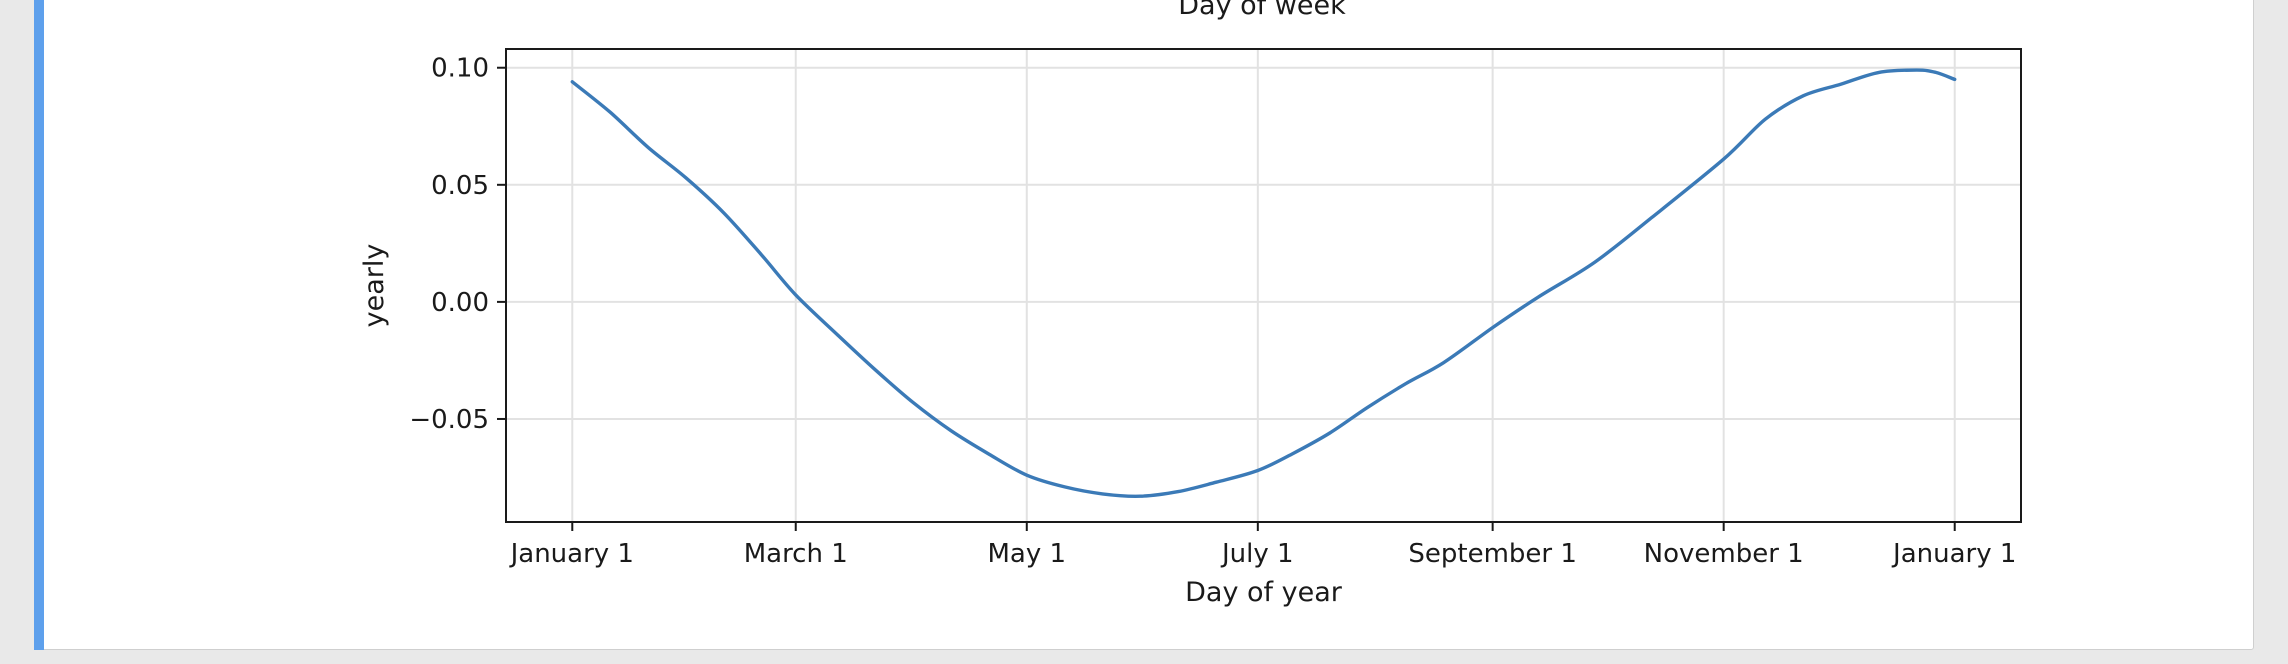 The image size is (2288, 664). I want to click on x-axis-label: Day of year, so click(1264, 592).